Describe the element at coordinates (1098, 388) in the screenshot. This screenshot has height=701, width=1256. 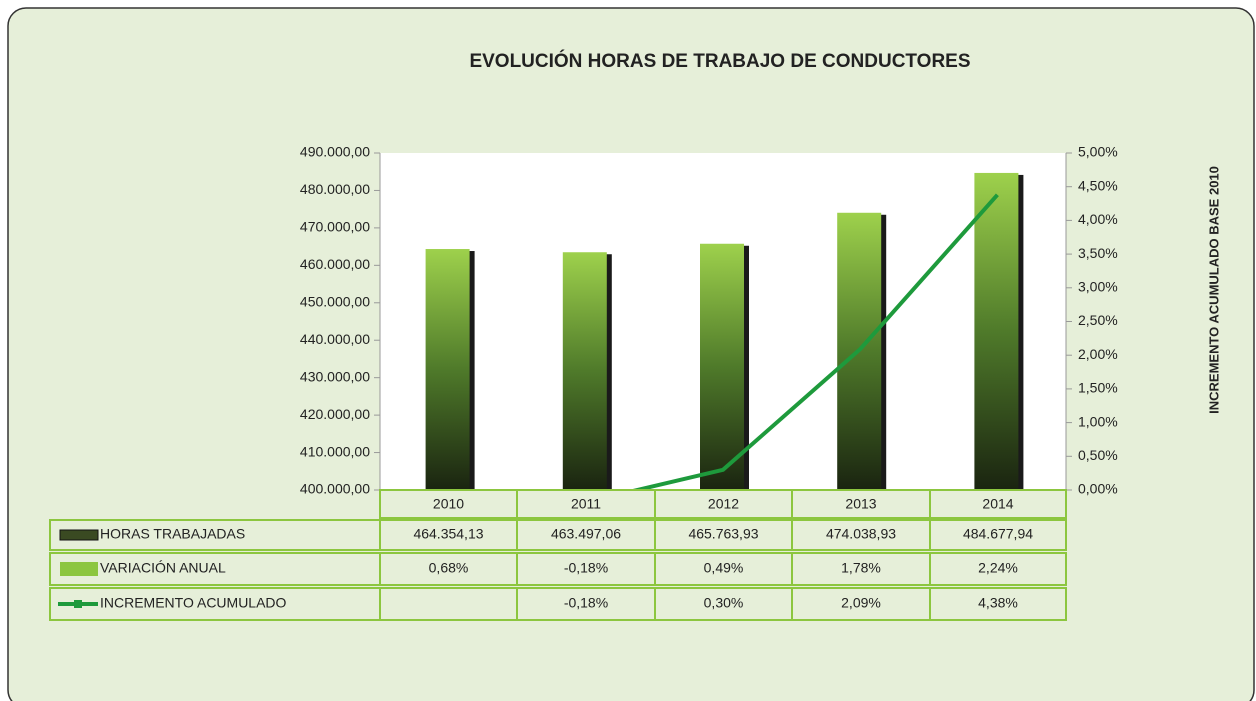
I see `y2-tick-label: 1,50%` at that location.